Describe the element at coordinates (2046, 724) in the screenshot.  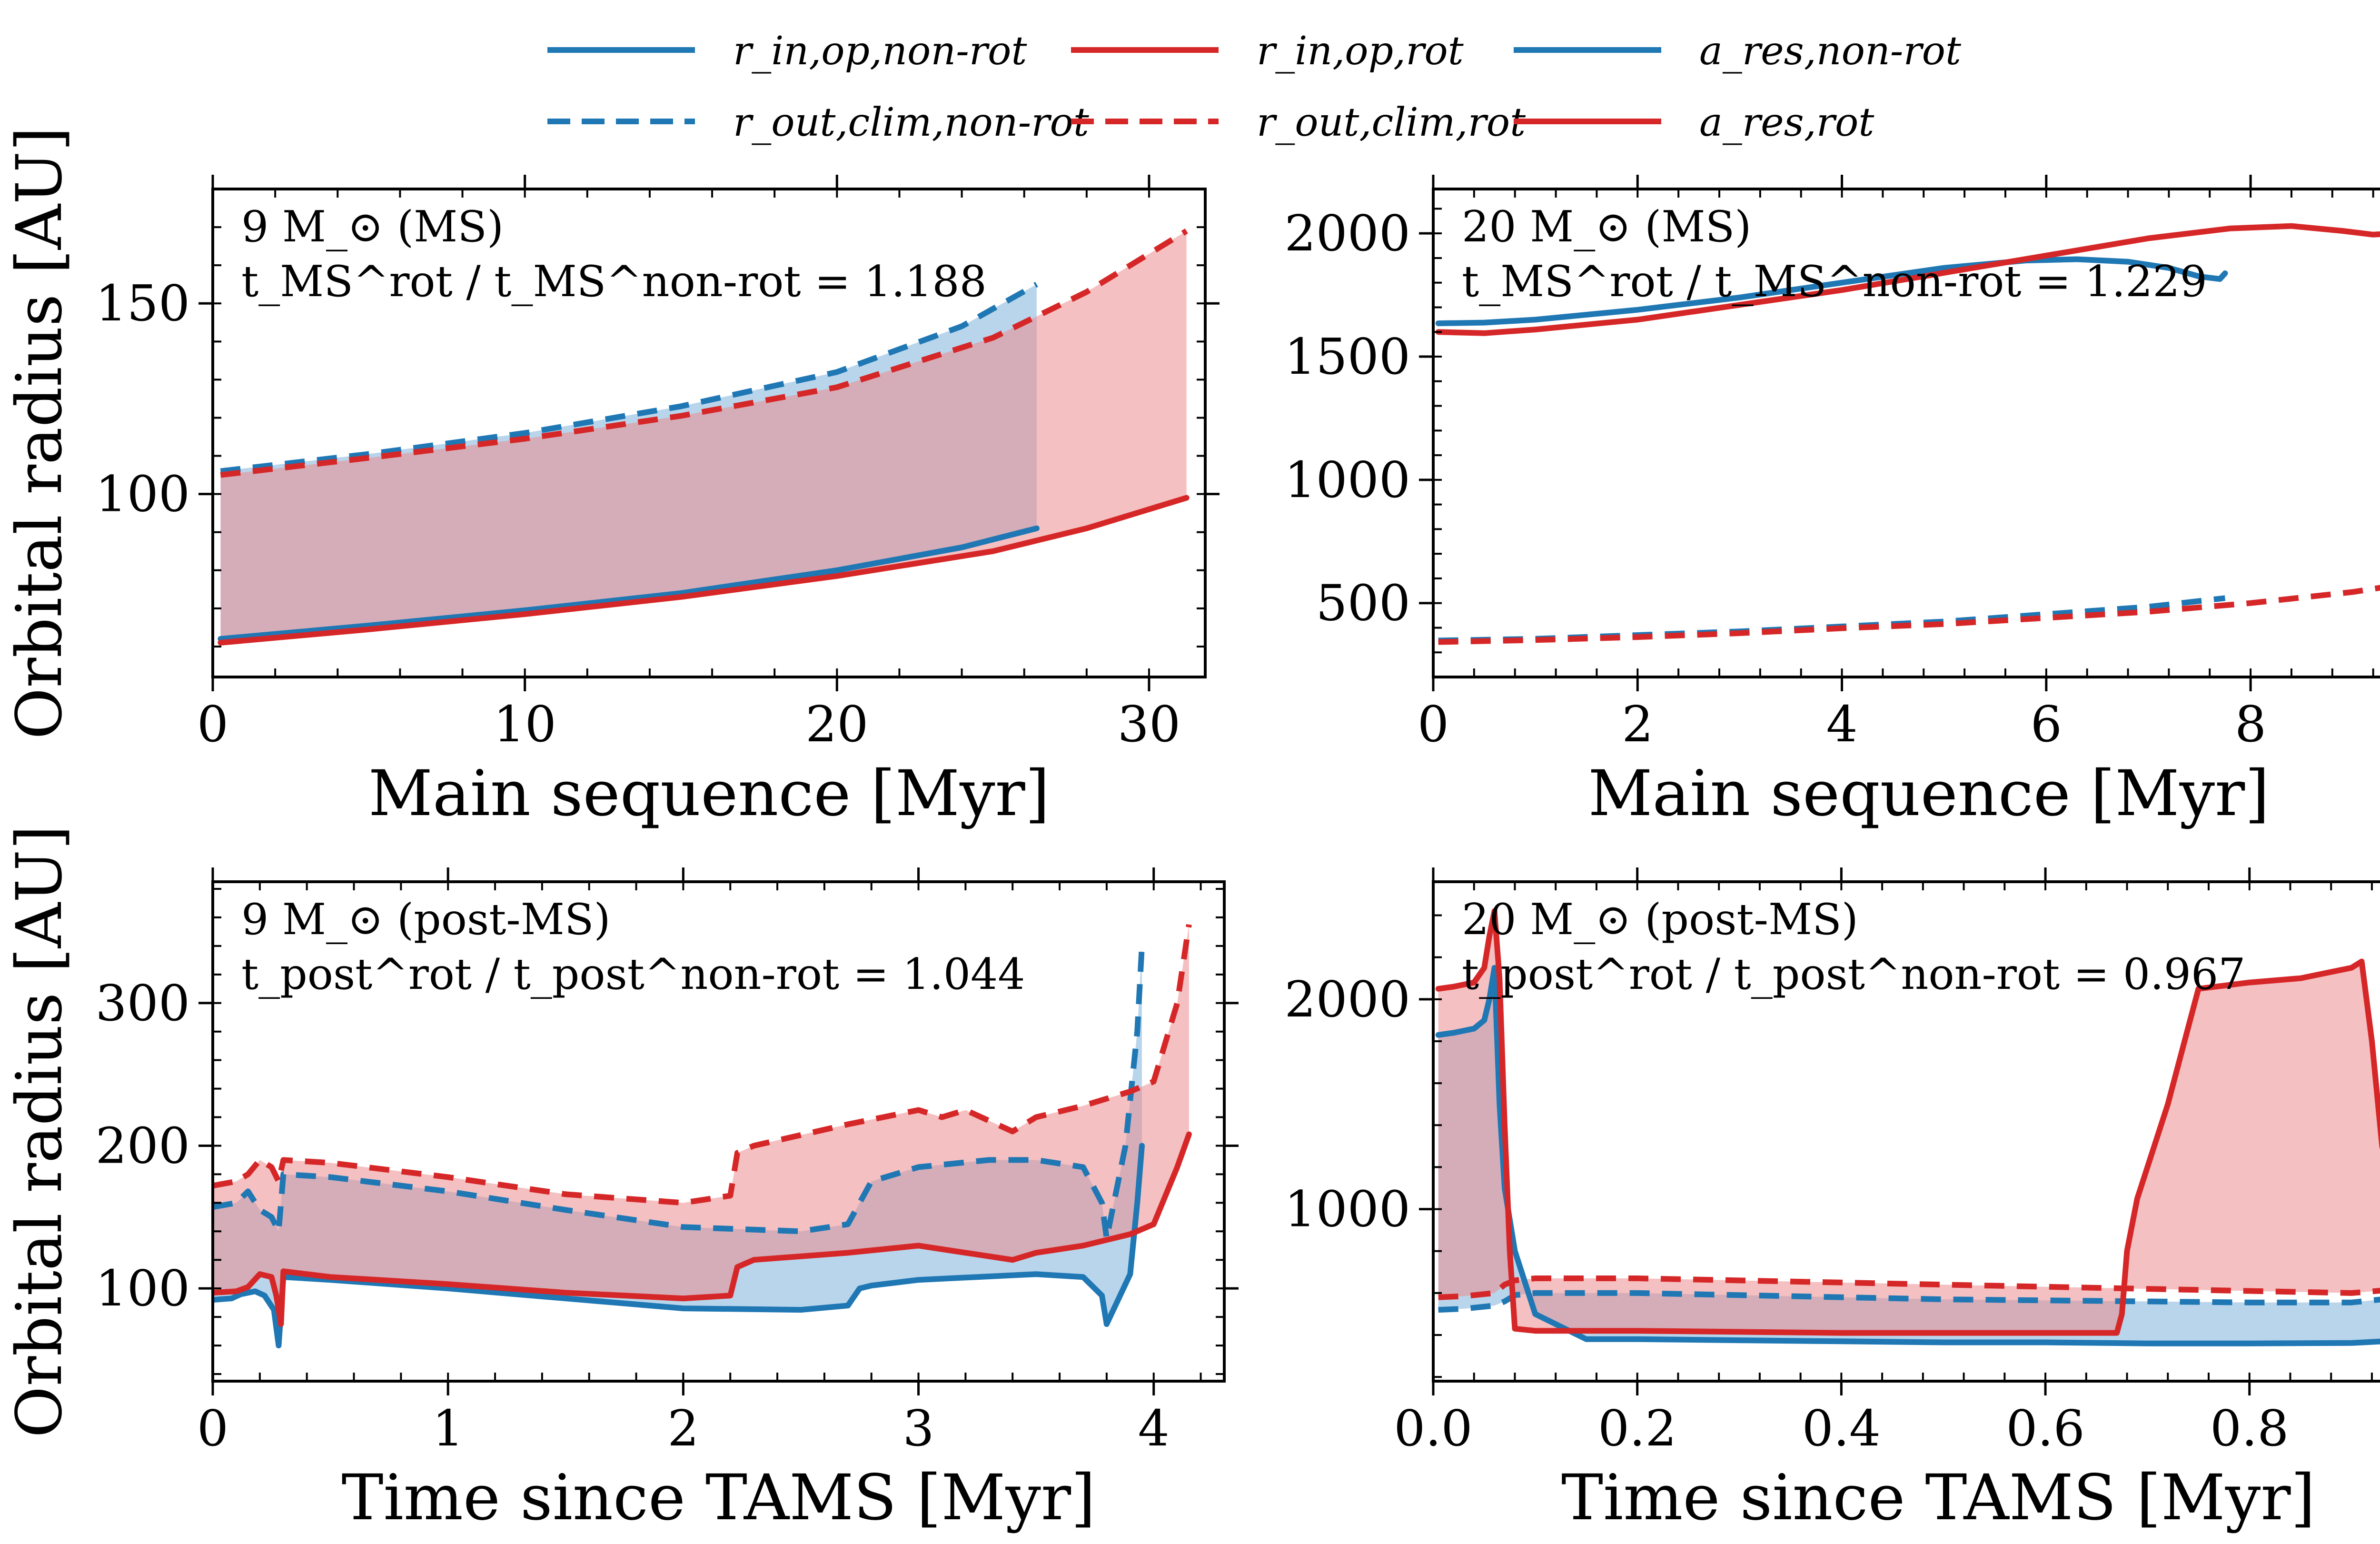
I see `x-tick-label: 6` at that location.